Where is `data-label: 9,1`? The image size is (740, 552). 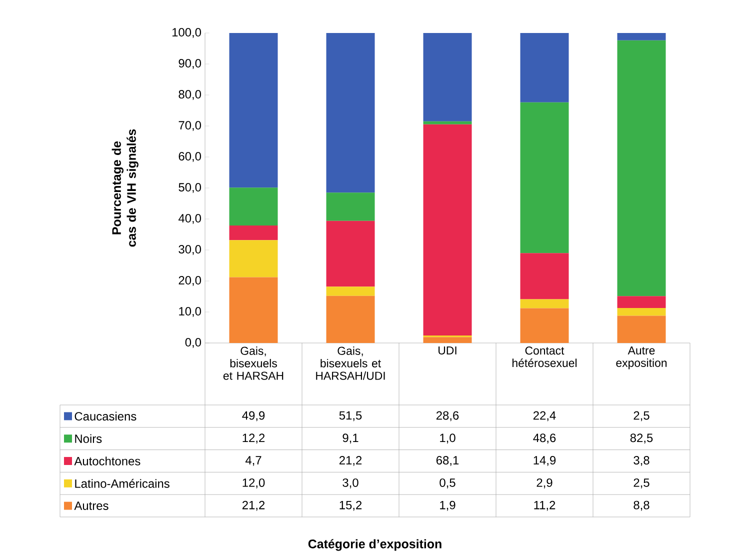
data-label: 9,1 is located at coordinates (350, 439).